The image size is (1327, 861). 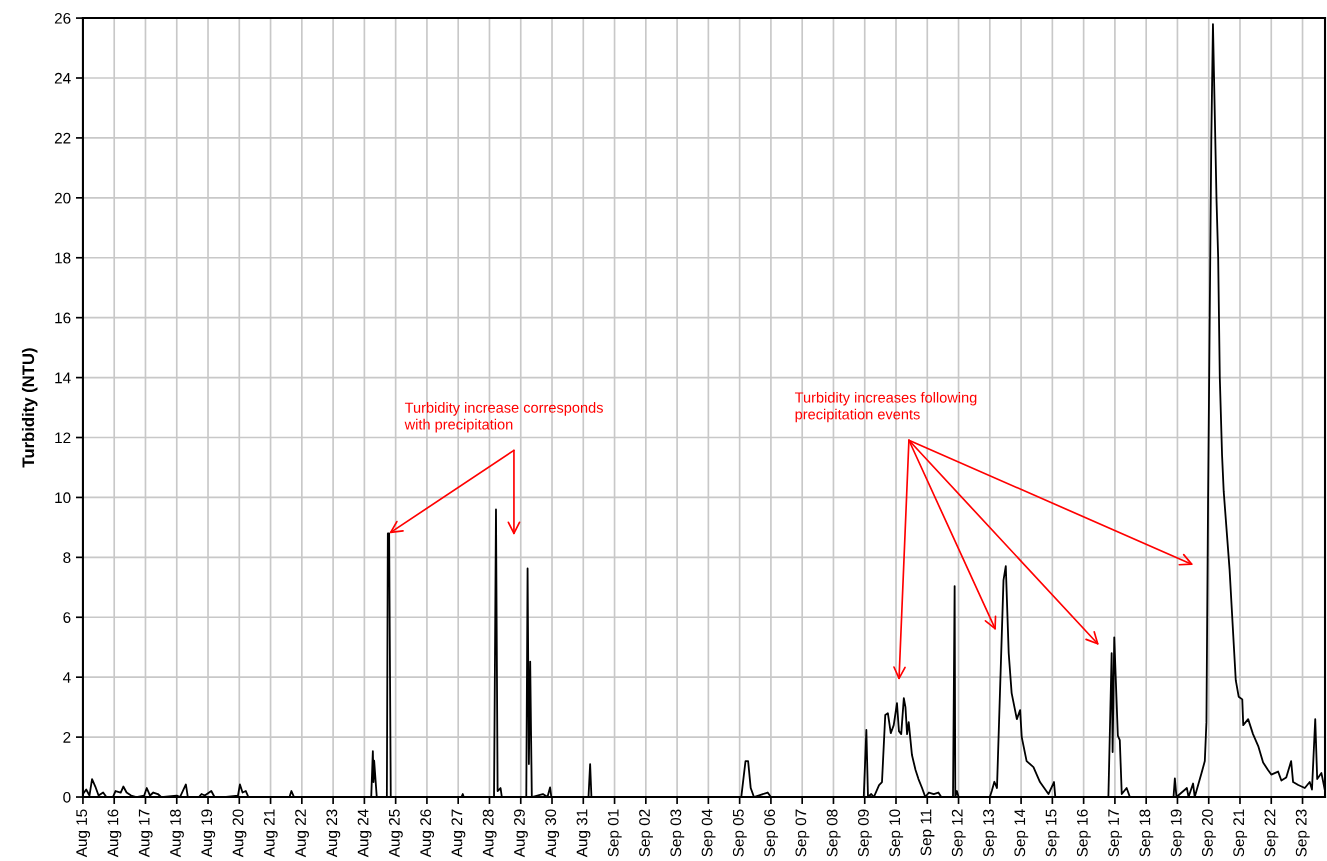 I want to click on y-tick-label: 10, so click(x=63, y=498).